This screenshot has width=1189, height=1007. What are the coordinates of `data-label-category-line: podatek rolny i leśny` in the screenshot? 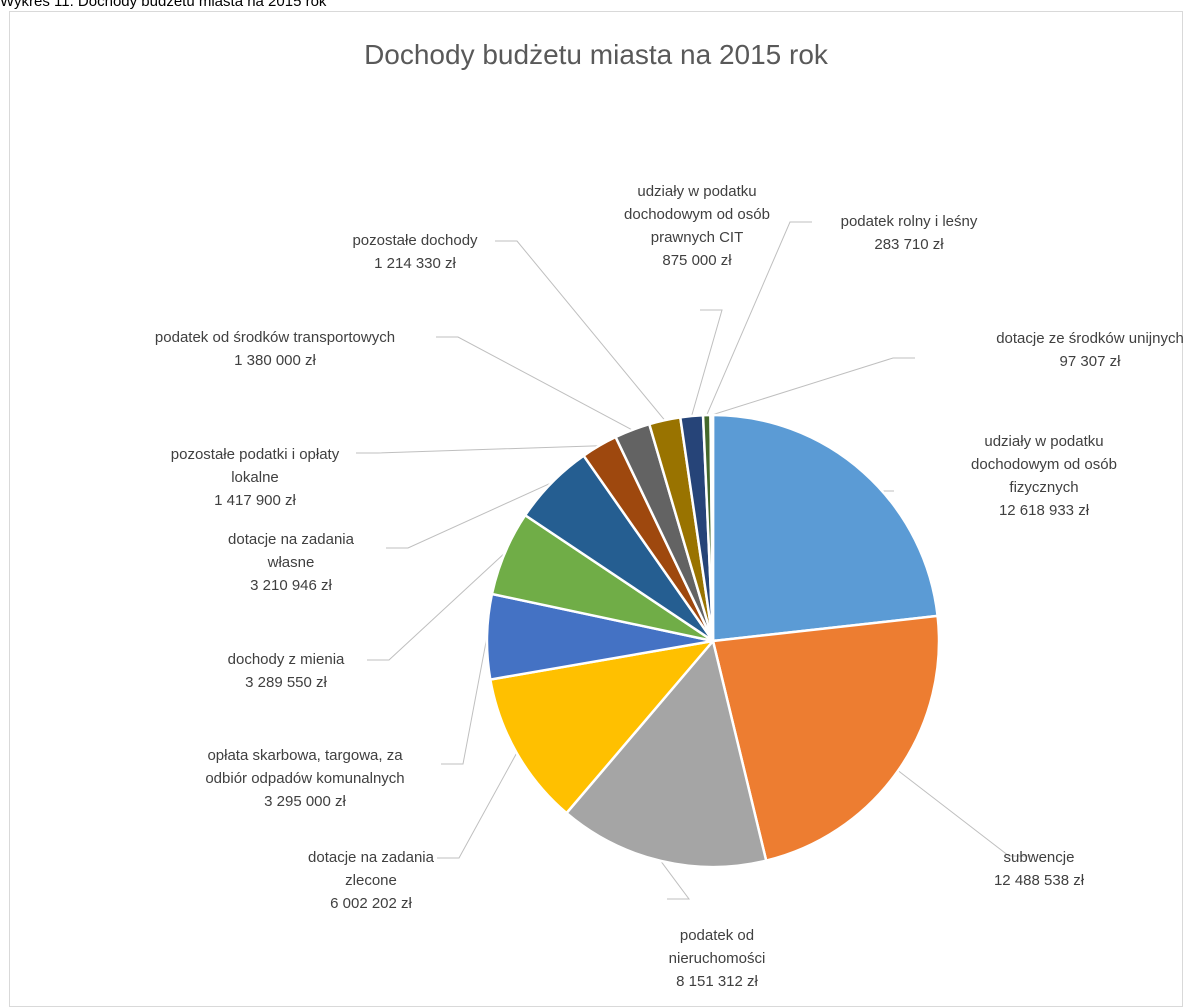 It's located at (909, 221).